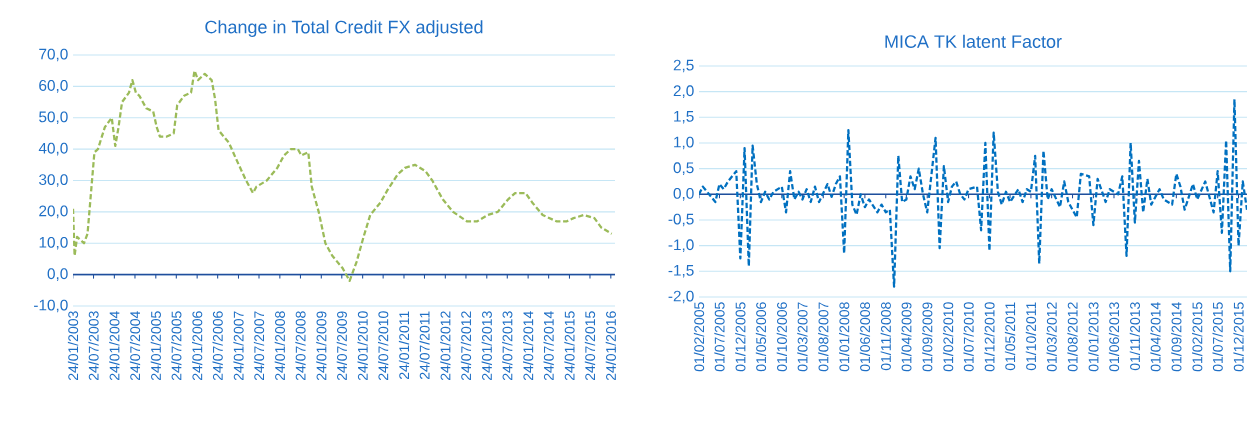 The width and height of the screenshot is (1253, 423). Describe the element at coordinates (404, 345) in the screenshot. I see `x-tick-label: 24/01/2011` at that location.